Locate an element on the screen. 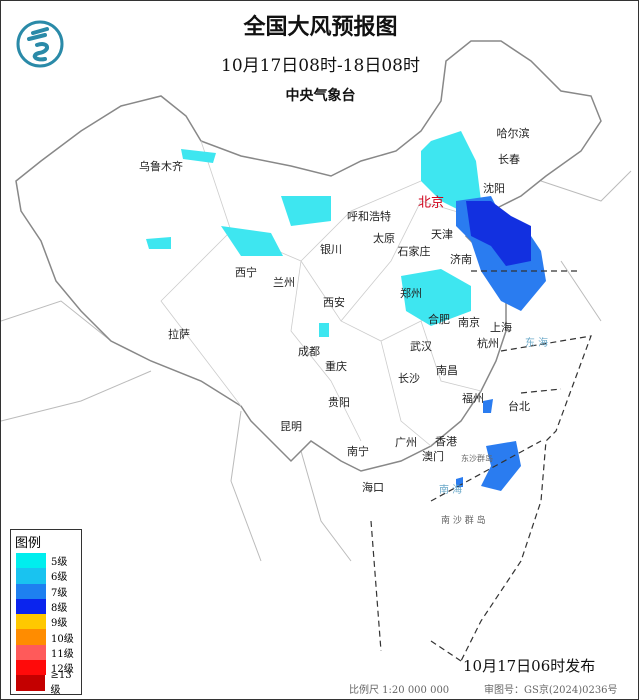  city-nanning: 南宁 is located at coordinates (358, 451).